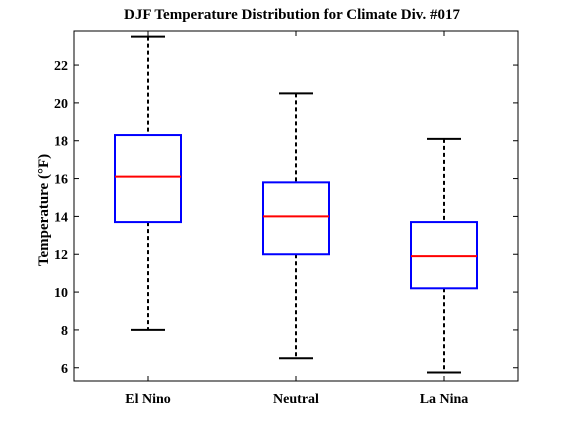  What do you see at coordinates (61, 66) in the screenshot?
I see `y-tick-label: 22` at bounding box center [61, 66].